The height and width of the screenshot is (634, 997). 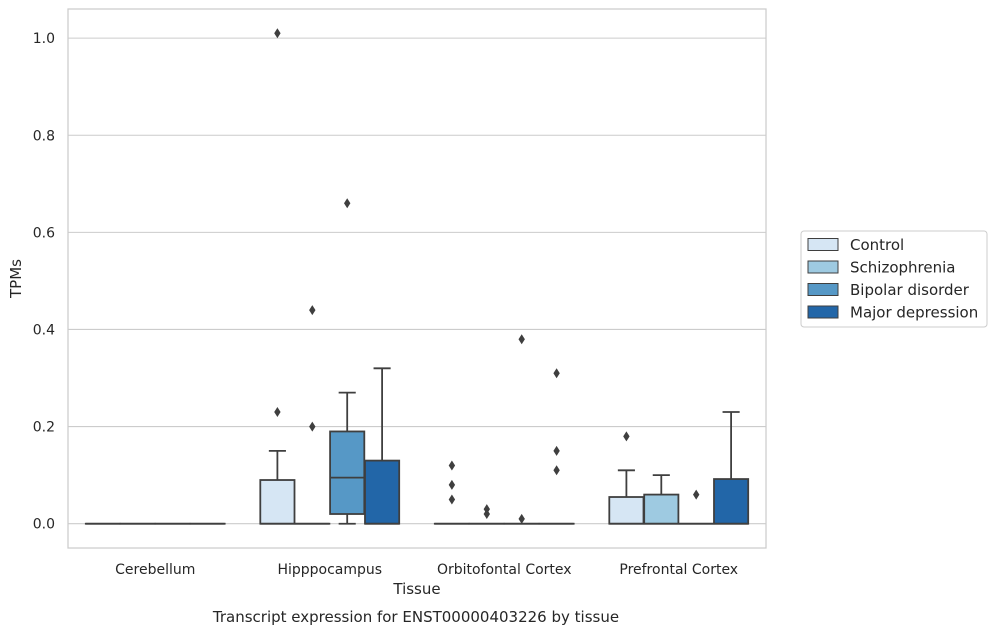 I want to click on y-tick-label: 1.0, so click(x=44, y=39).